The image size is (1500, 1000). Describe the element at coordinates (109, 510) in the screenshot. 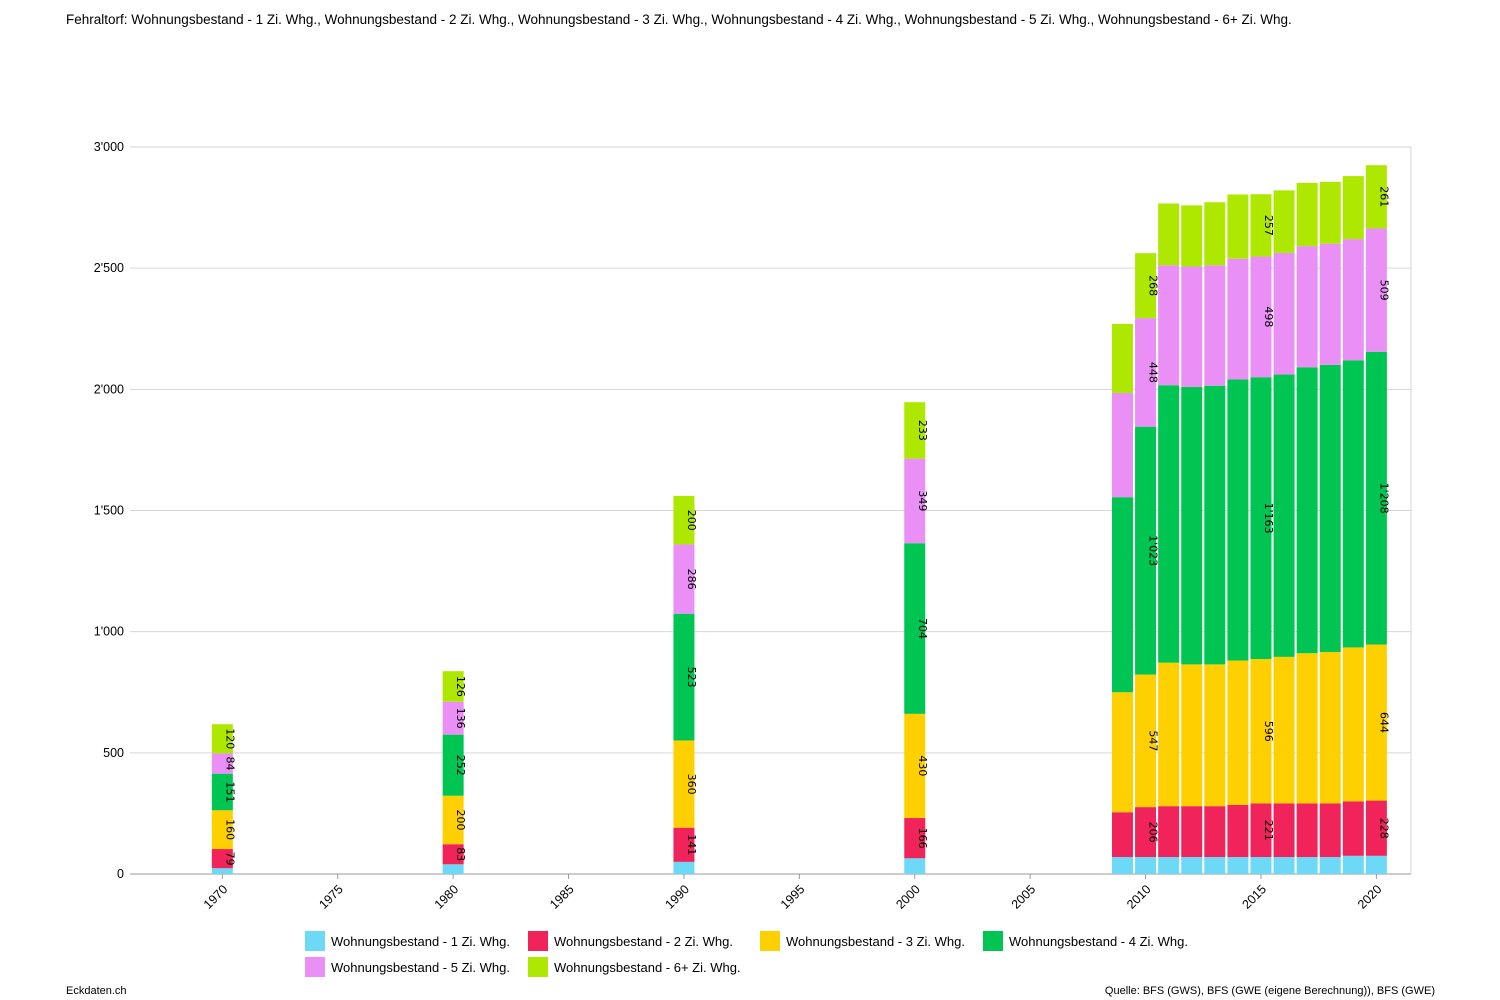

I see `y-axis-ticks: 0 500 1'000 1'500 2'000 2'500 3'000` at that location.